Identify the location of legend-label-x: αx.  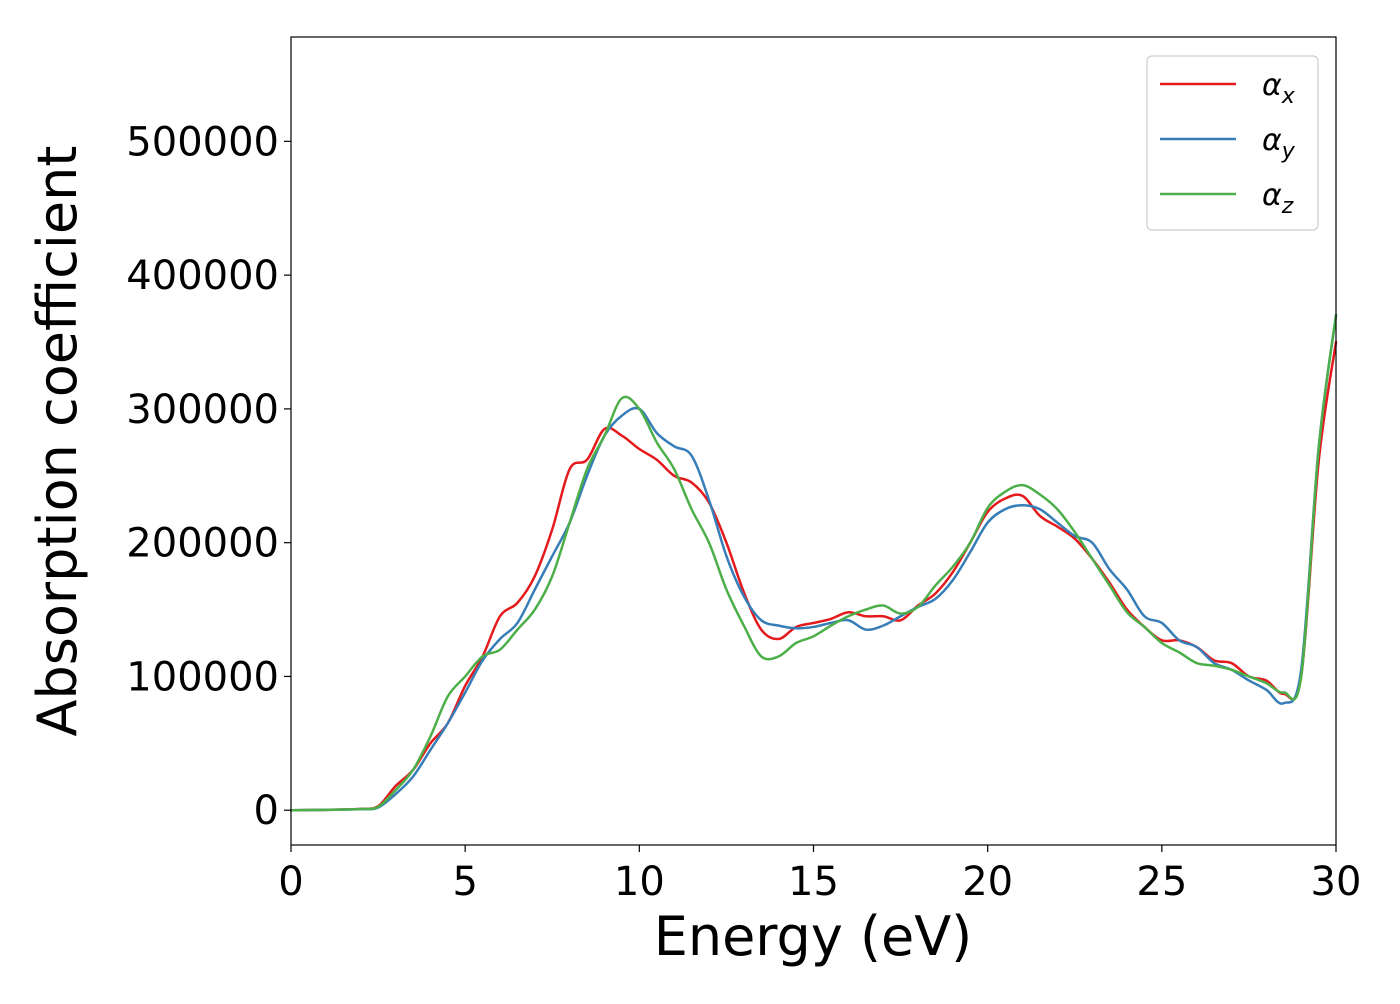
(1279, 88).